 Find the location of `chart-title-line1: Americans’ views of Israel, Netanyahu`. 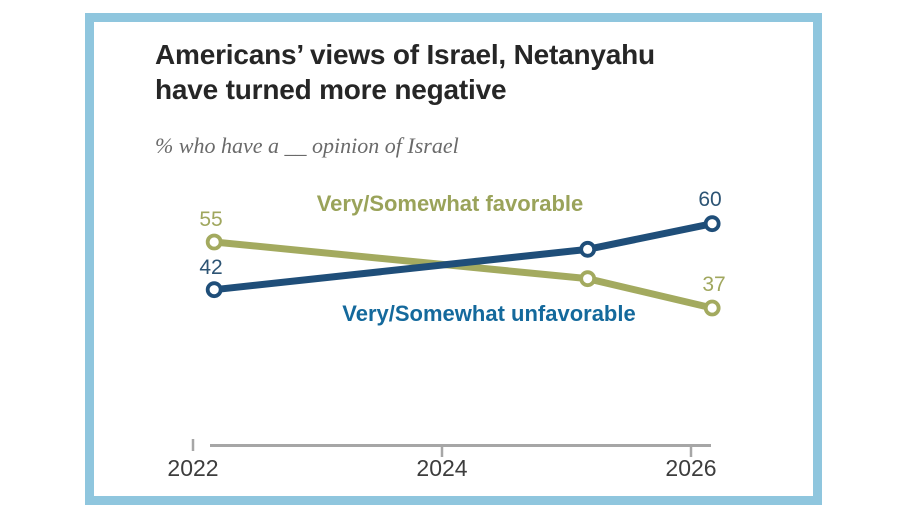

chart-title-line1: Americans’ views of Israel, Netanyahu is located at coordinates (405, 54).